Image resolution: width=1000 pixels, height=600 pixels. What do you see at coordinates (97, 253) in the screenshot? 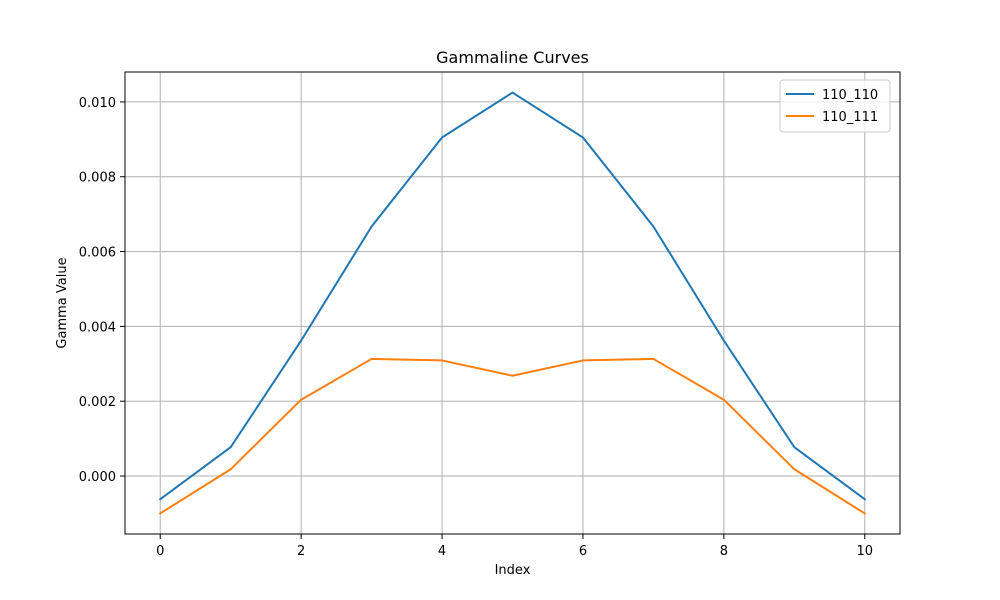
I see `y-tick-label: 0.006` at bounding box center [97, 253].